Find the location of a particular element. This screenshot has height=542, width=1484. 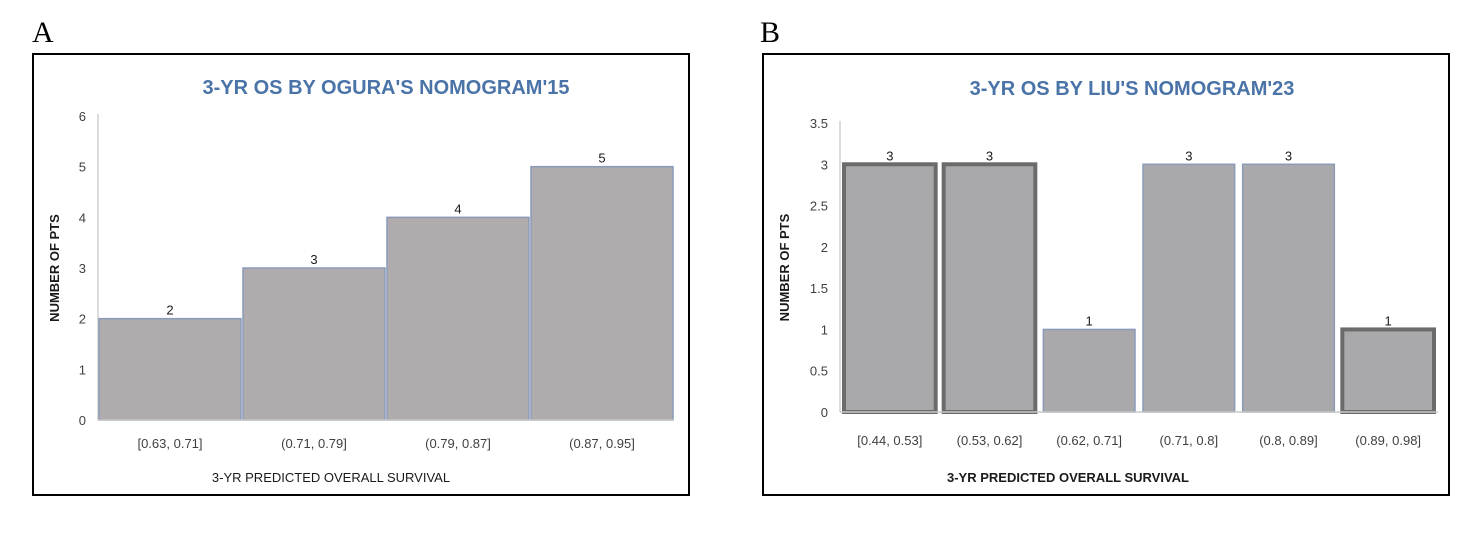

chart-a-category-label: (0.71, 0.79] is located at coordinates (314, 443).